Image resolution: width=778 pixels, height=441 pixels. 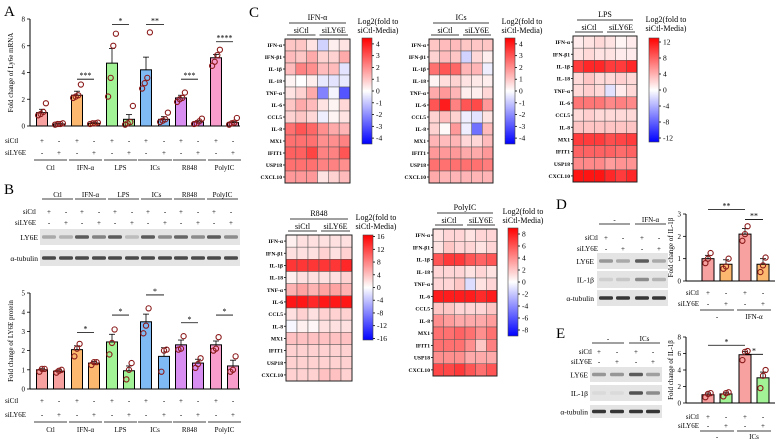 What do you see at coordinates (378, 79) in the screenshot?
I see `colorbar-tick-label: 1` at bounding box center [378, 79].